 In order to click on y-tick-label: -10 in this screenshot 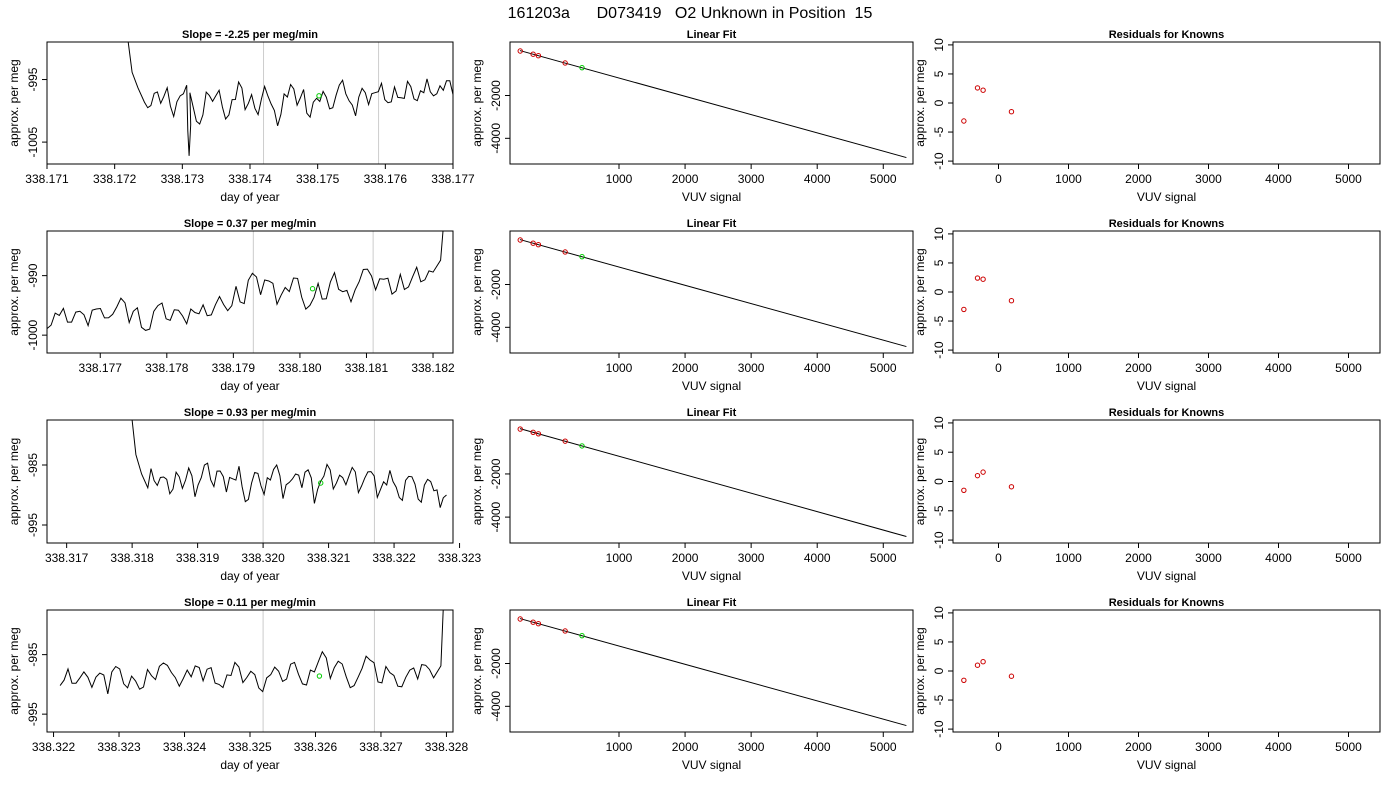, I will do `click(939, 350)`.